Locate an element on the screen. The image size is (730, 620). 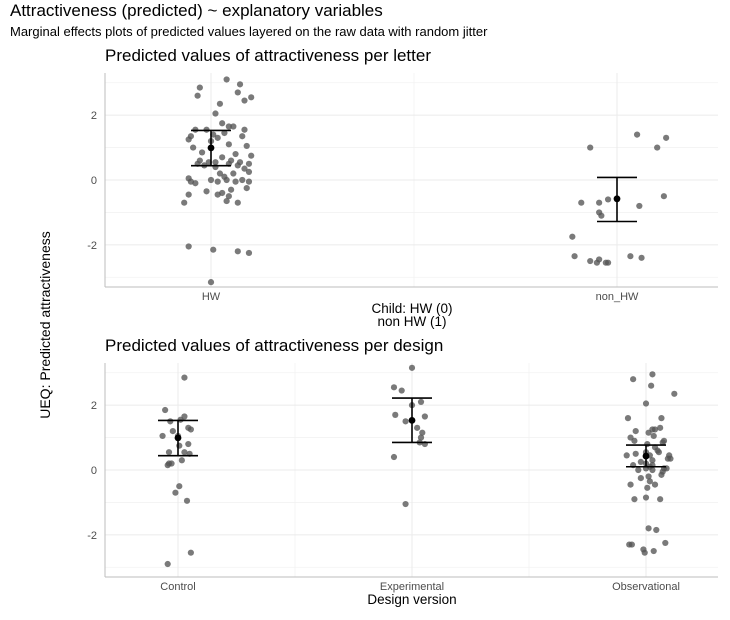
x-axis-title-letter-line1: Child: HW (0) is located at coordinates (412, 308).